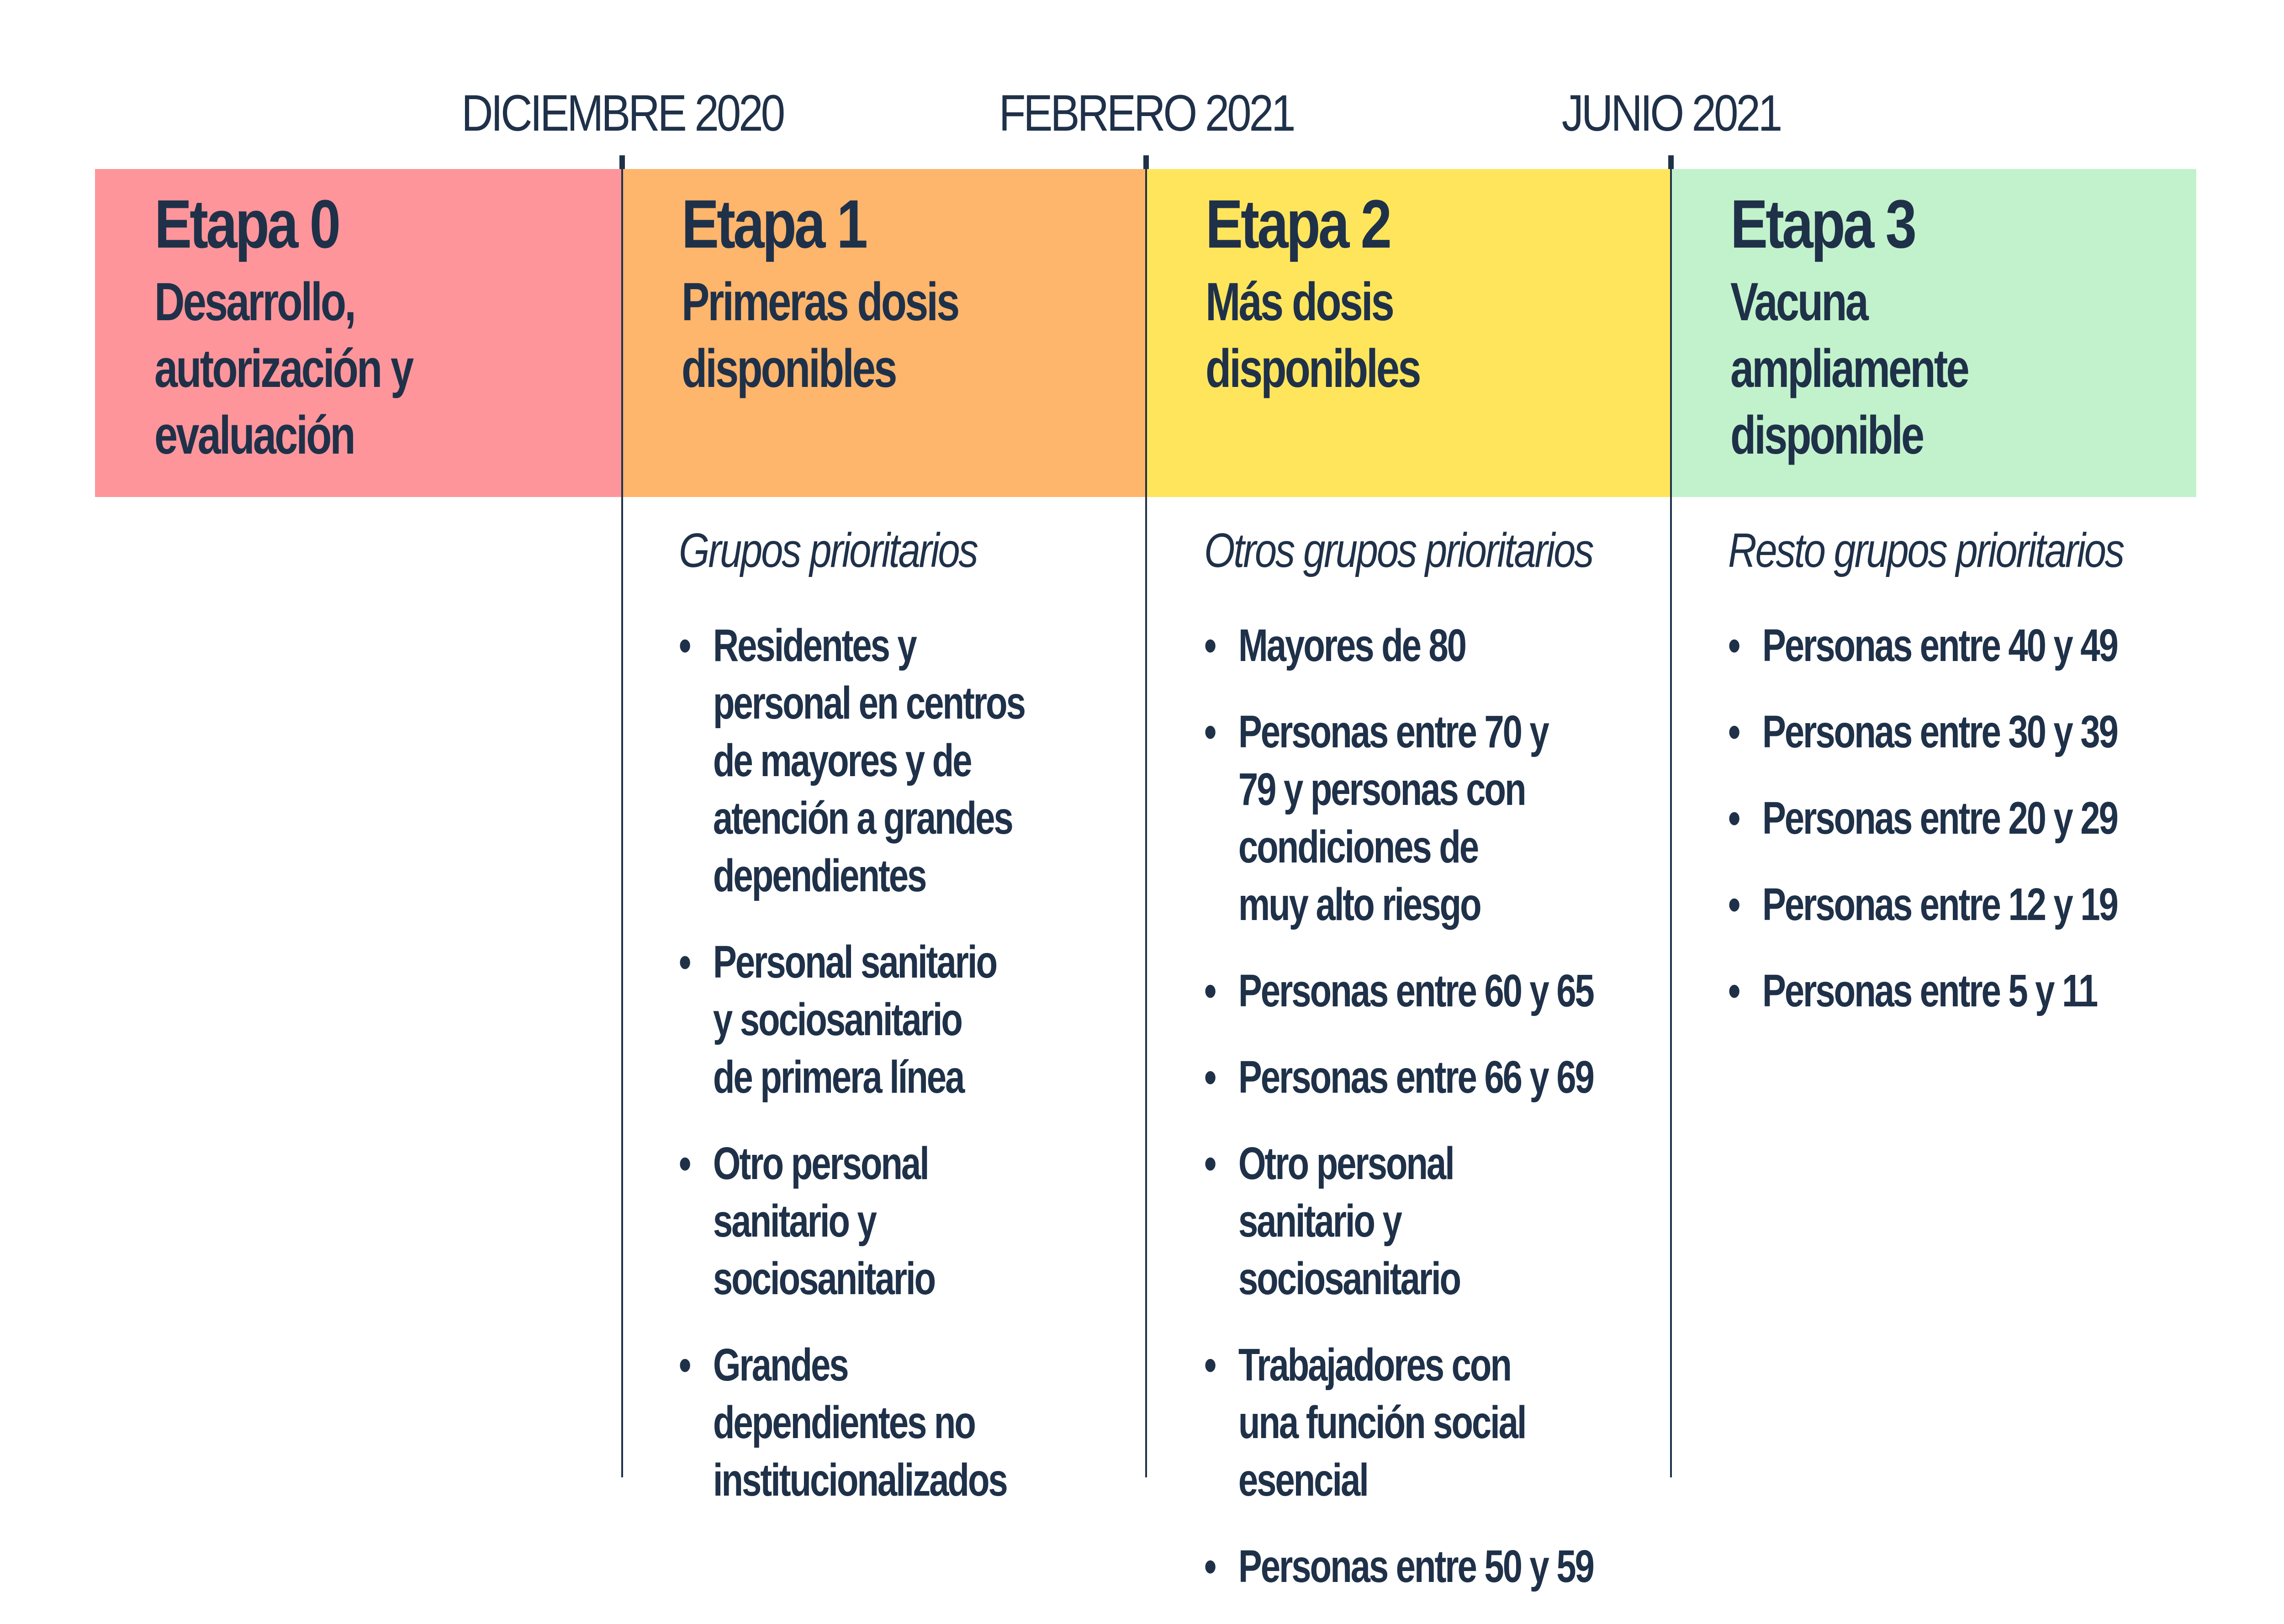 This screenshot has width=2284, height=1624. Describe the element at coordinates (1313, 335) in the screenshot. I see `stage-2-subtitle: Más dosis disponibles` at that location.